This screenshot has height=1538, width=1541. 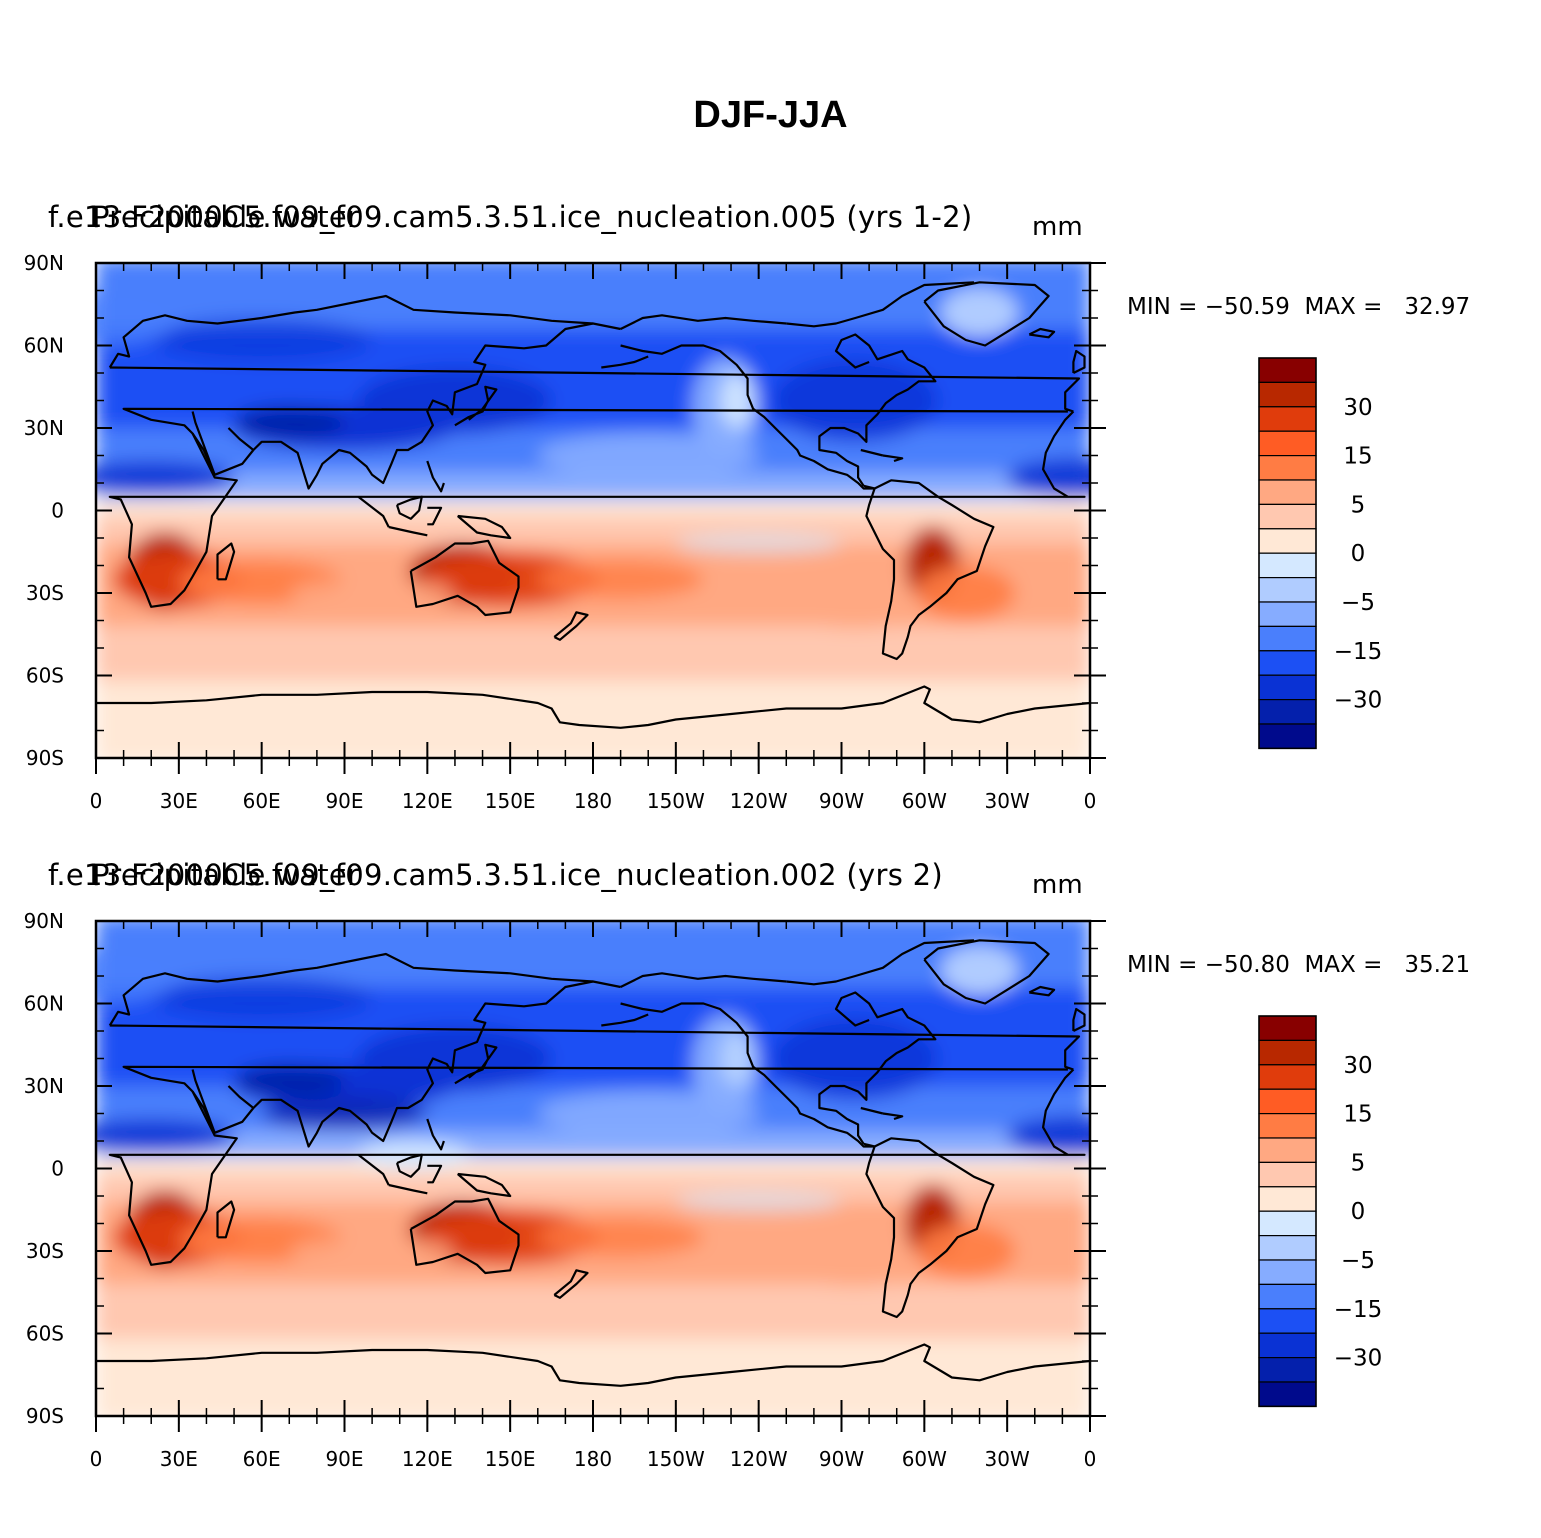 I want to click on colorbar-label: −30, so click(x=1358, y=1359).